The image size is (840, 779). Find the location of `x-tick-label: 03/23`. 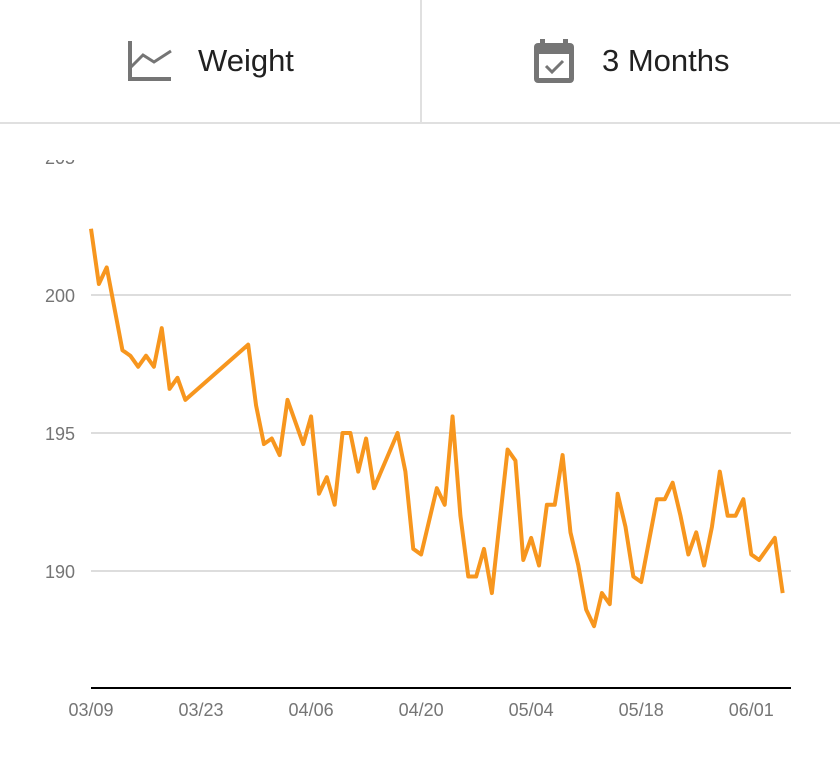

x-tick-label: 03/23 is located at coordinates (201, 710).